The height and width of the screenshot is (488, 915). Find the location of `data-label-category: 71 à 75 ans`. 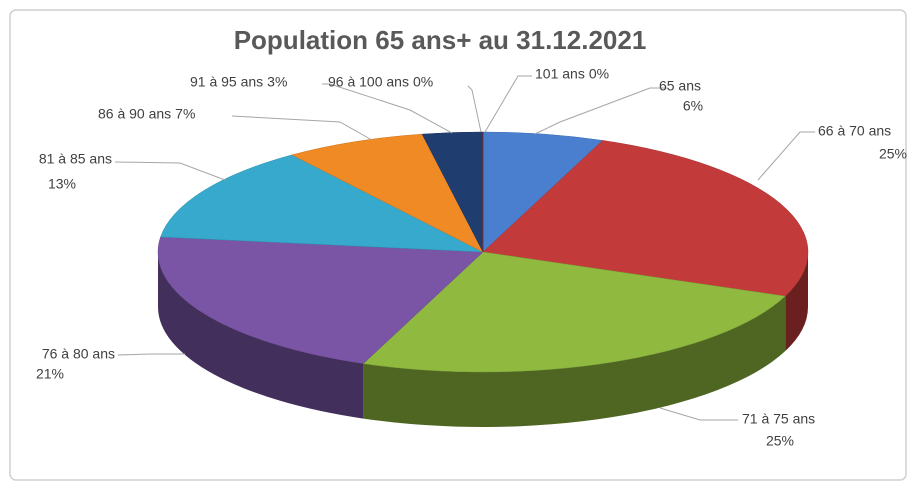

data-label-category: 71 à 75 ans is located at coordinates (778, 419).